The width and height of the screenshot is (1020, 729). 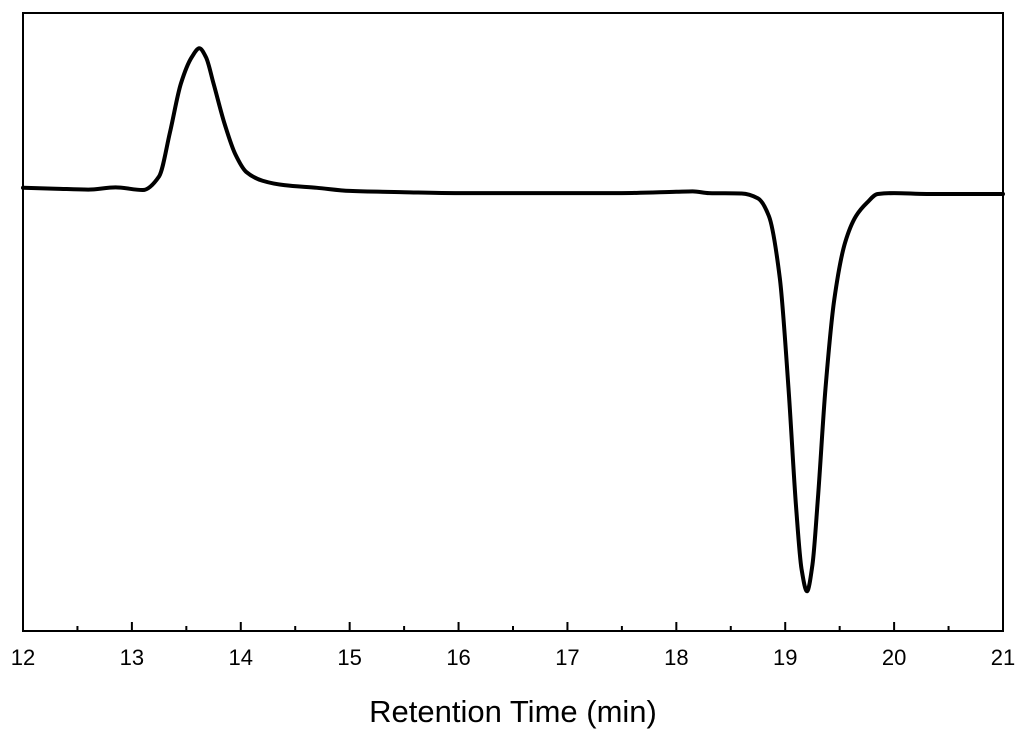 What do you see at coordinates (513, 711) in the screenshot?
I see `x-axis-title: Retention Time (min)` at bounding box center [513, 711].